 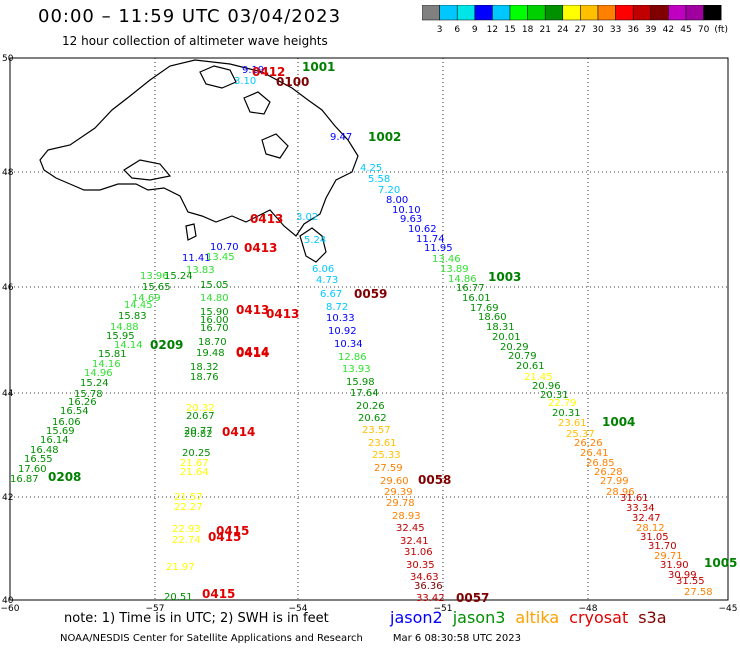 I want to click on wave-height-value: 20.67, so click(x=200, y=416).